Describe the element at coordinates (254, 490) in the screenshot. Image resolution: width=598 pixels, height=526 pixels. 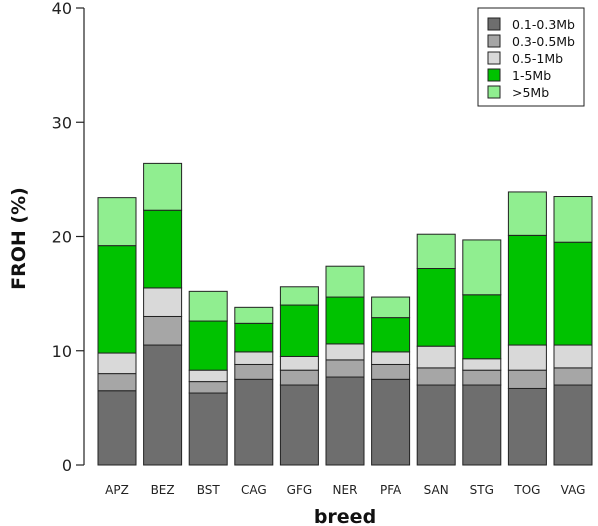
I see `x-tick-label-cag: CAG` at that location.